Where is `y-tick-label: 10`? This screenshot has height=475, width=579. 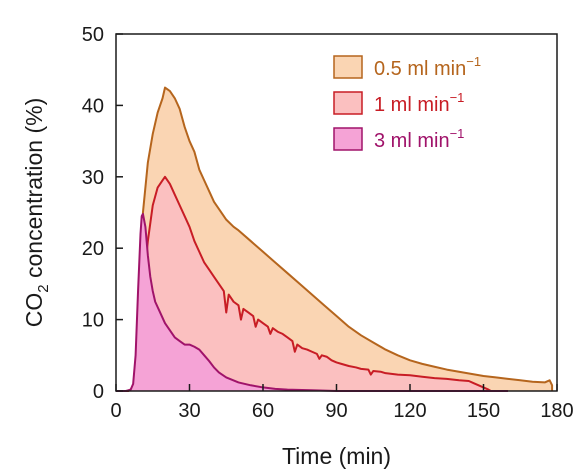
y-tick-label: 10 is located at coordinates (93, 321).